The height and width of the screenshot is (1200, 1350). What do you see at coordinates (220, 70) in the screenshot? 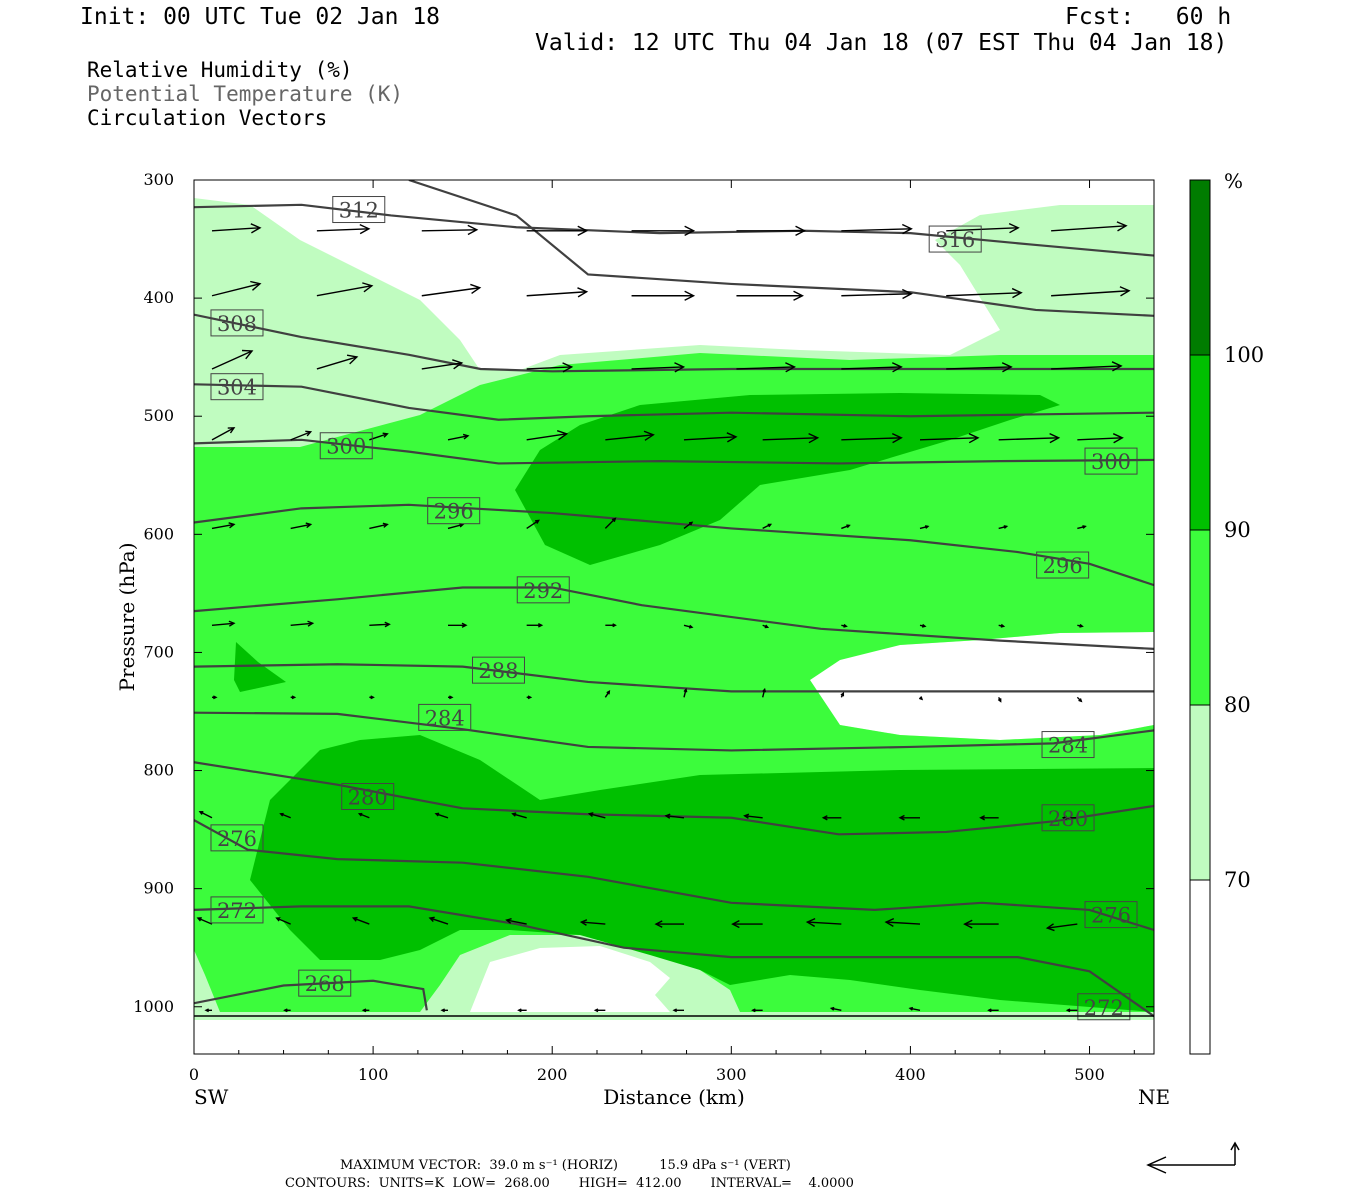
I see `legend-rh: Relative Humidity (%)` at bounding box center [220, 70].